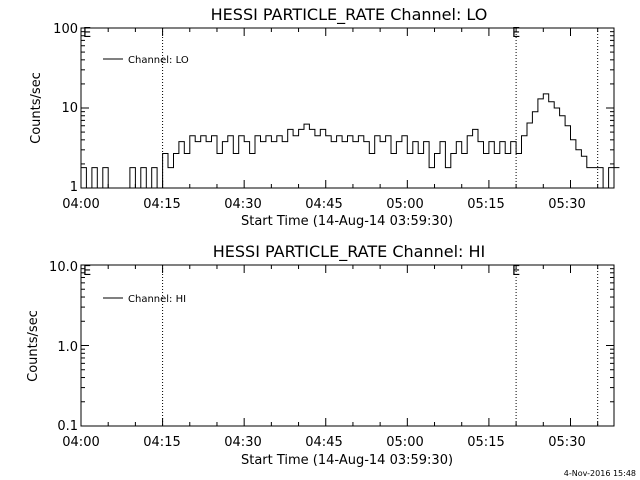 This screenshot has width=640, height=480. What do you see at coordinates (404, 204) in the screenshot?
I see `lo-x-tick-label: 05:00` at bounding box center [404, 204].